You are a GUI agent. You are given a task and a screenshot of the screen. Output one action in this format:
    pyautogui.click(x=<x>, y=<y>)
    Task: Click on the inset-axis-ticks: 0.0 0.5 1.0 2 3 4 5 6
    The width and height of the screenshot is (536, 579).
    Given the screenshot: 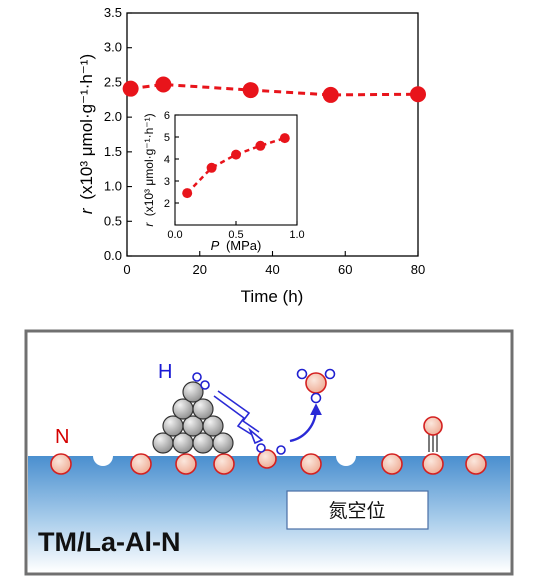 What is the action you would take?
    pyautogui.click(x=234, y=175)
    